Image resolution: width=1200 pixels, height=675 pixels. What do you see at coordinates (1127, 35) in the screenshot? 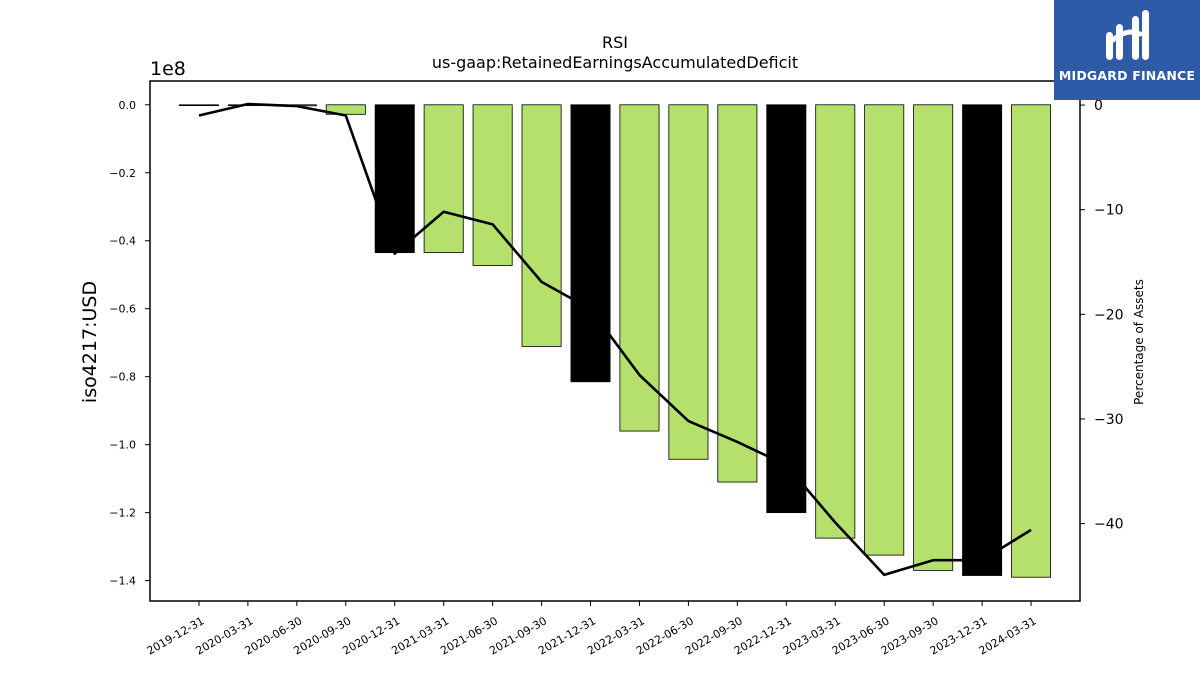
I see `logo-mark-icon` at bounding box center [1127, 35].